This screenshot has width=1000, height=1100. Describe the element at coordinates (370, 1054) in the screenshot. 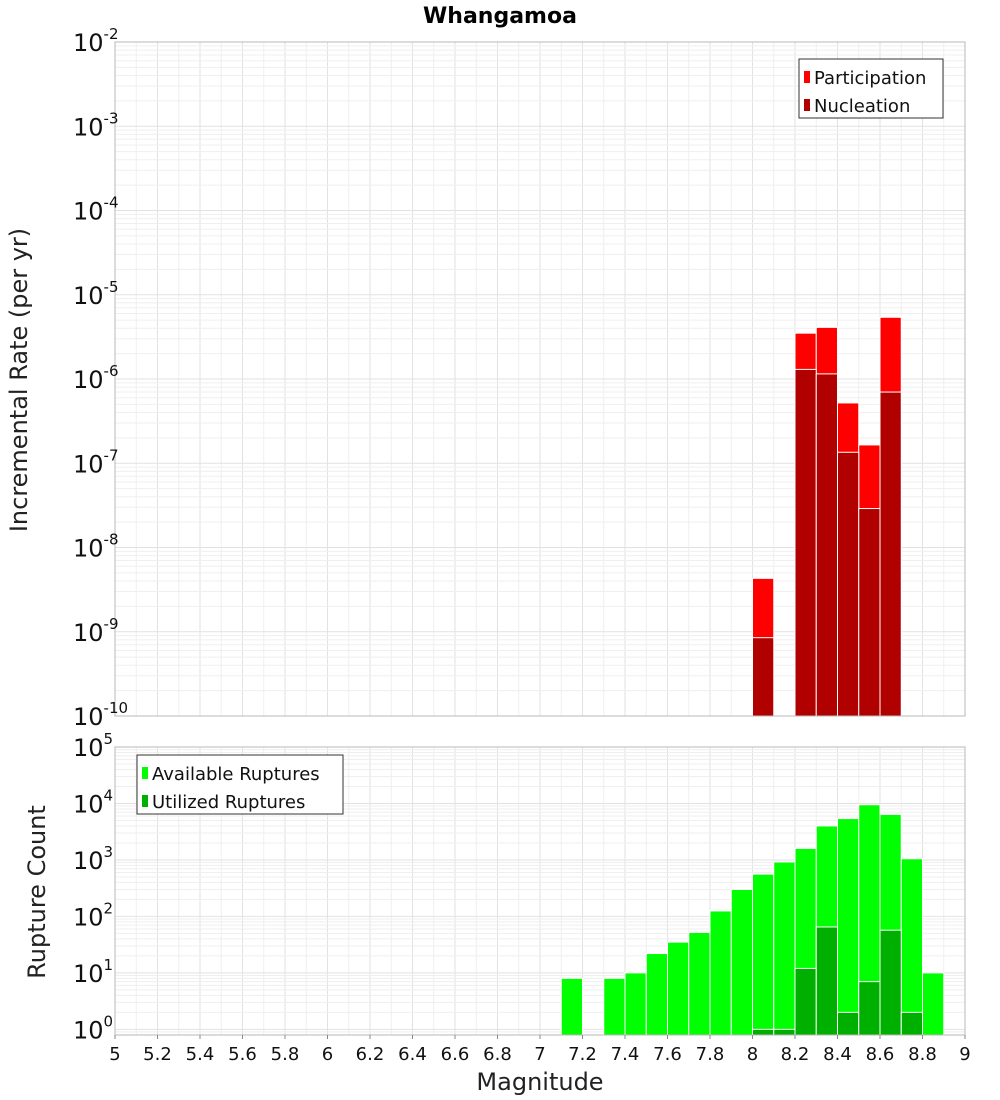

I see `x-tick-label: 6.2` at that location.